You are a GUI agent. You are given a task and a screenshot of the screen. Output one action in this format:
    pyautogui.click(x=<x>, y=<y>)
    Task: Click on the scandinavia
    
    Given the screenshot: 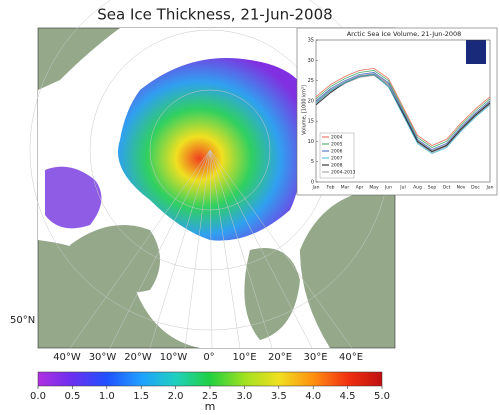 What is the action you would take?
    pyautogui.click(x=272, y=294)
    